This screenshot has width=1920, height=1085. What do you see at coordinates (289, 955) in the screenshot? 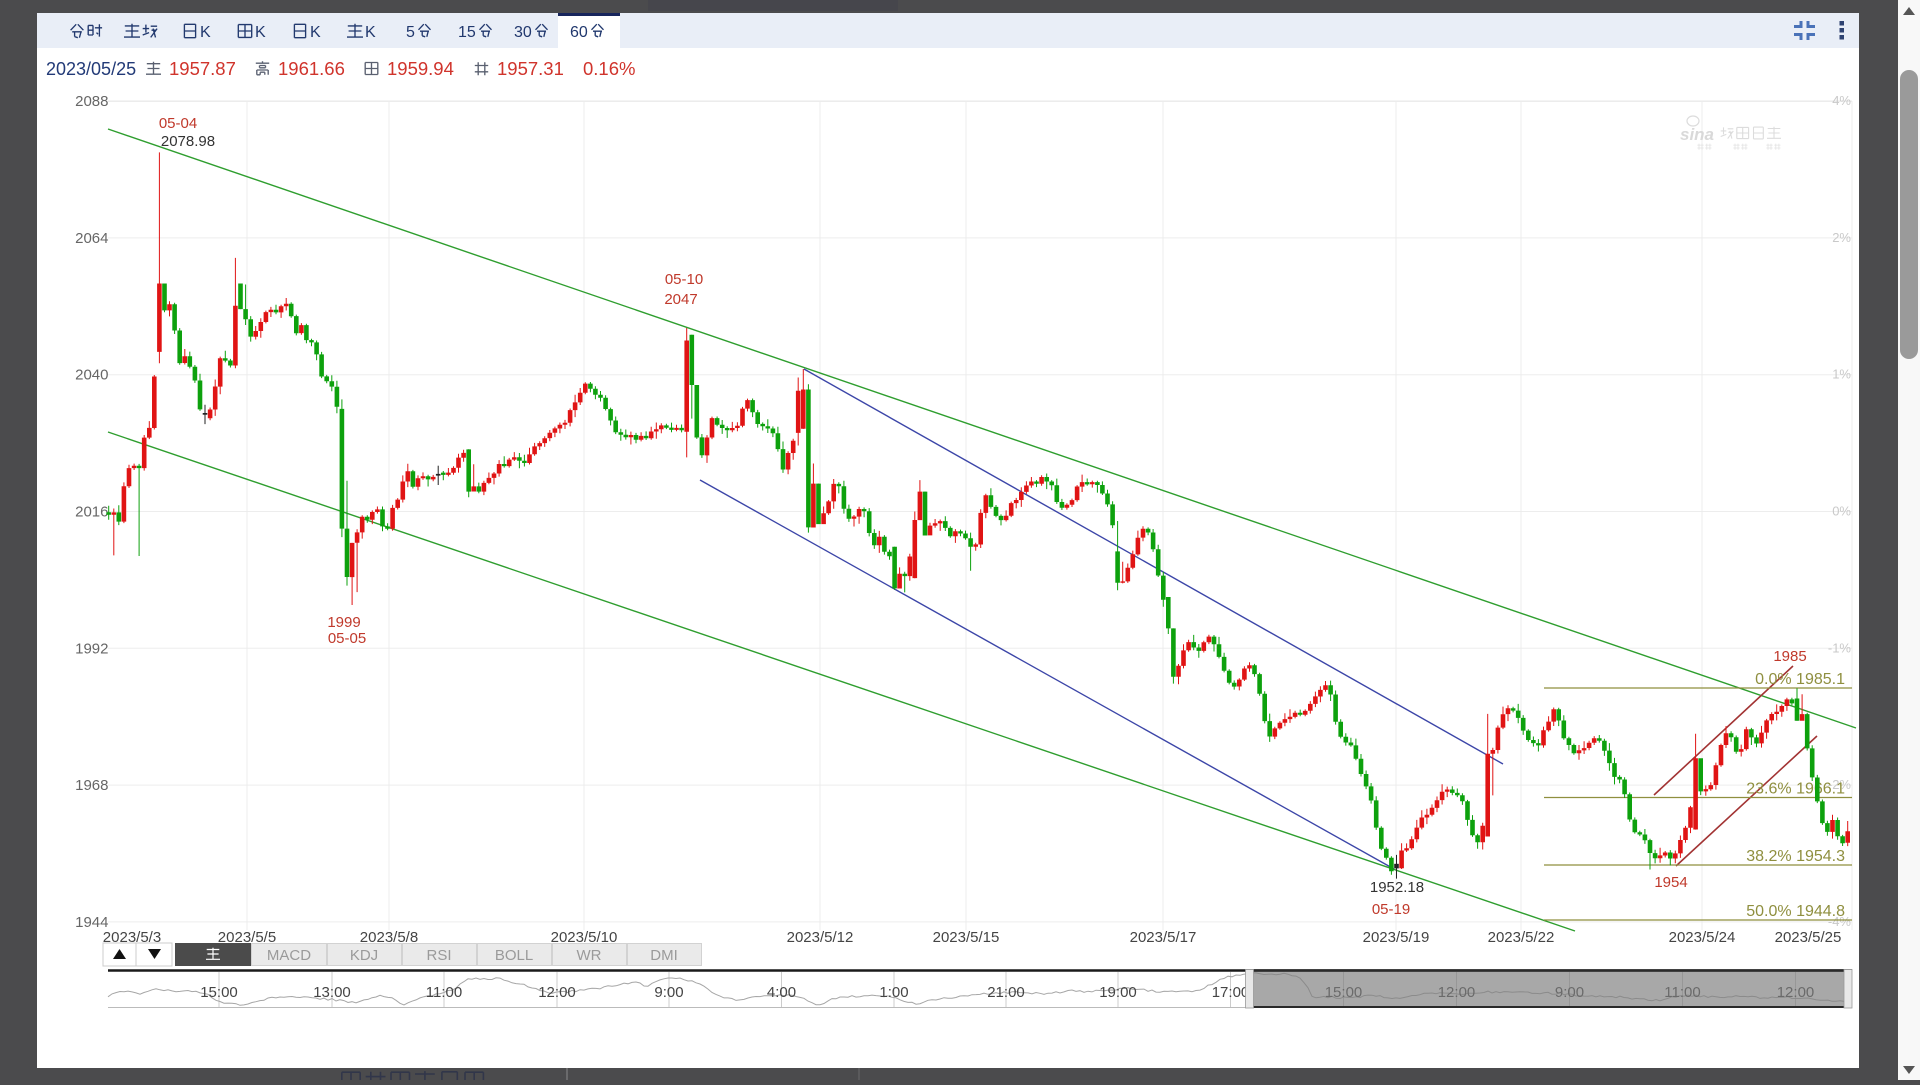
I see `svg-text: MACD` at bounding box center [289, 955].